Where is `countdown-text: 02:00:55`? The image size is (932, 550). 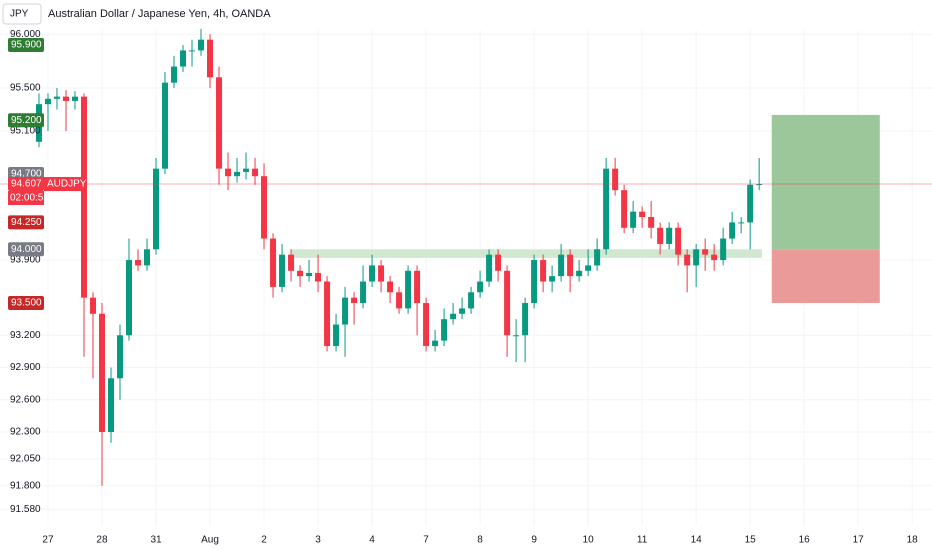 countdown-text: 02:00:55 is located at coordinates (29, 198).